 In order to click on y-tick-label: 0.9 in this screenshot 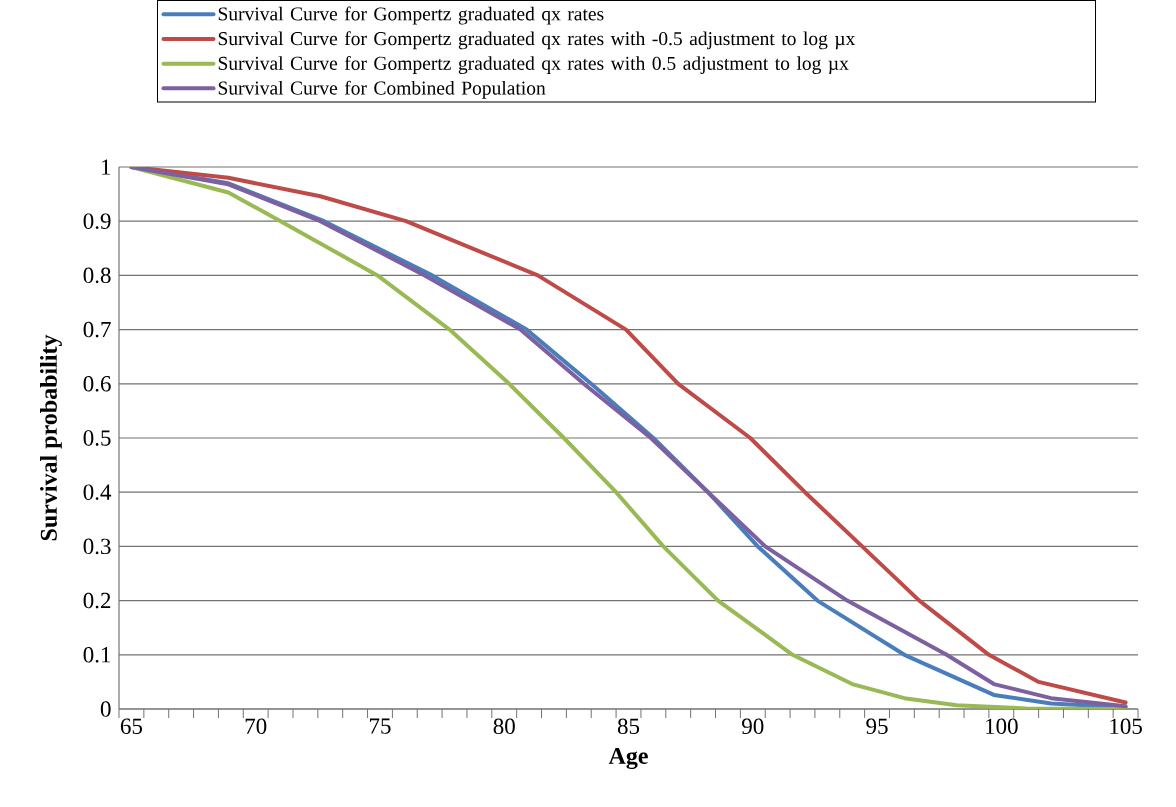, I will do `click(97, 221)`.